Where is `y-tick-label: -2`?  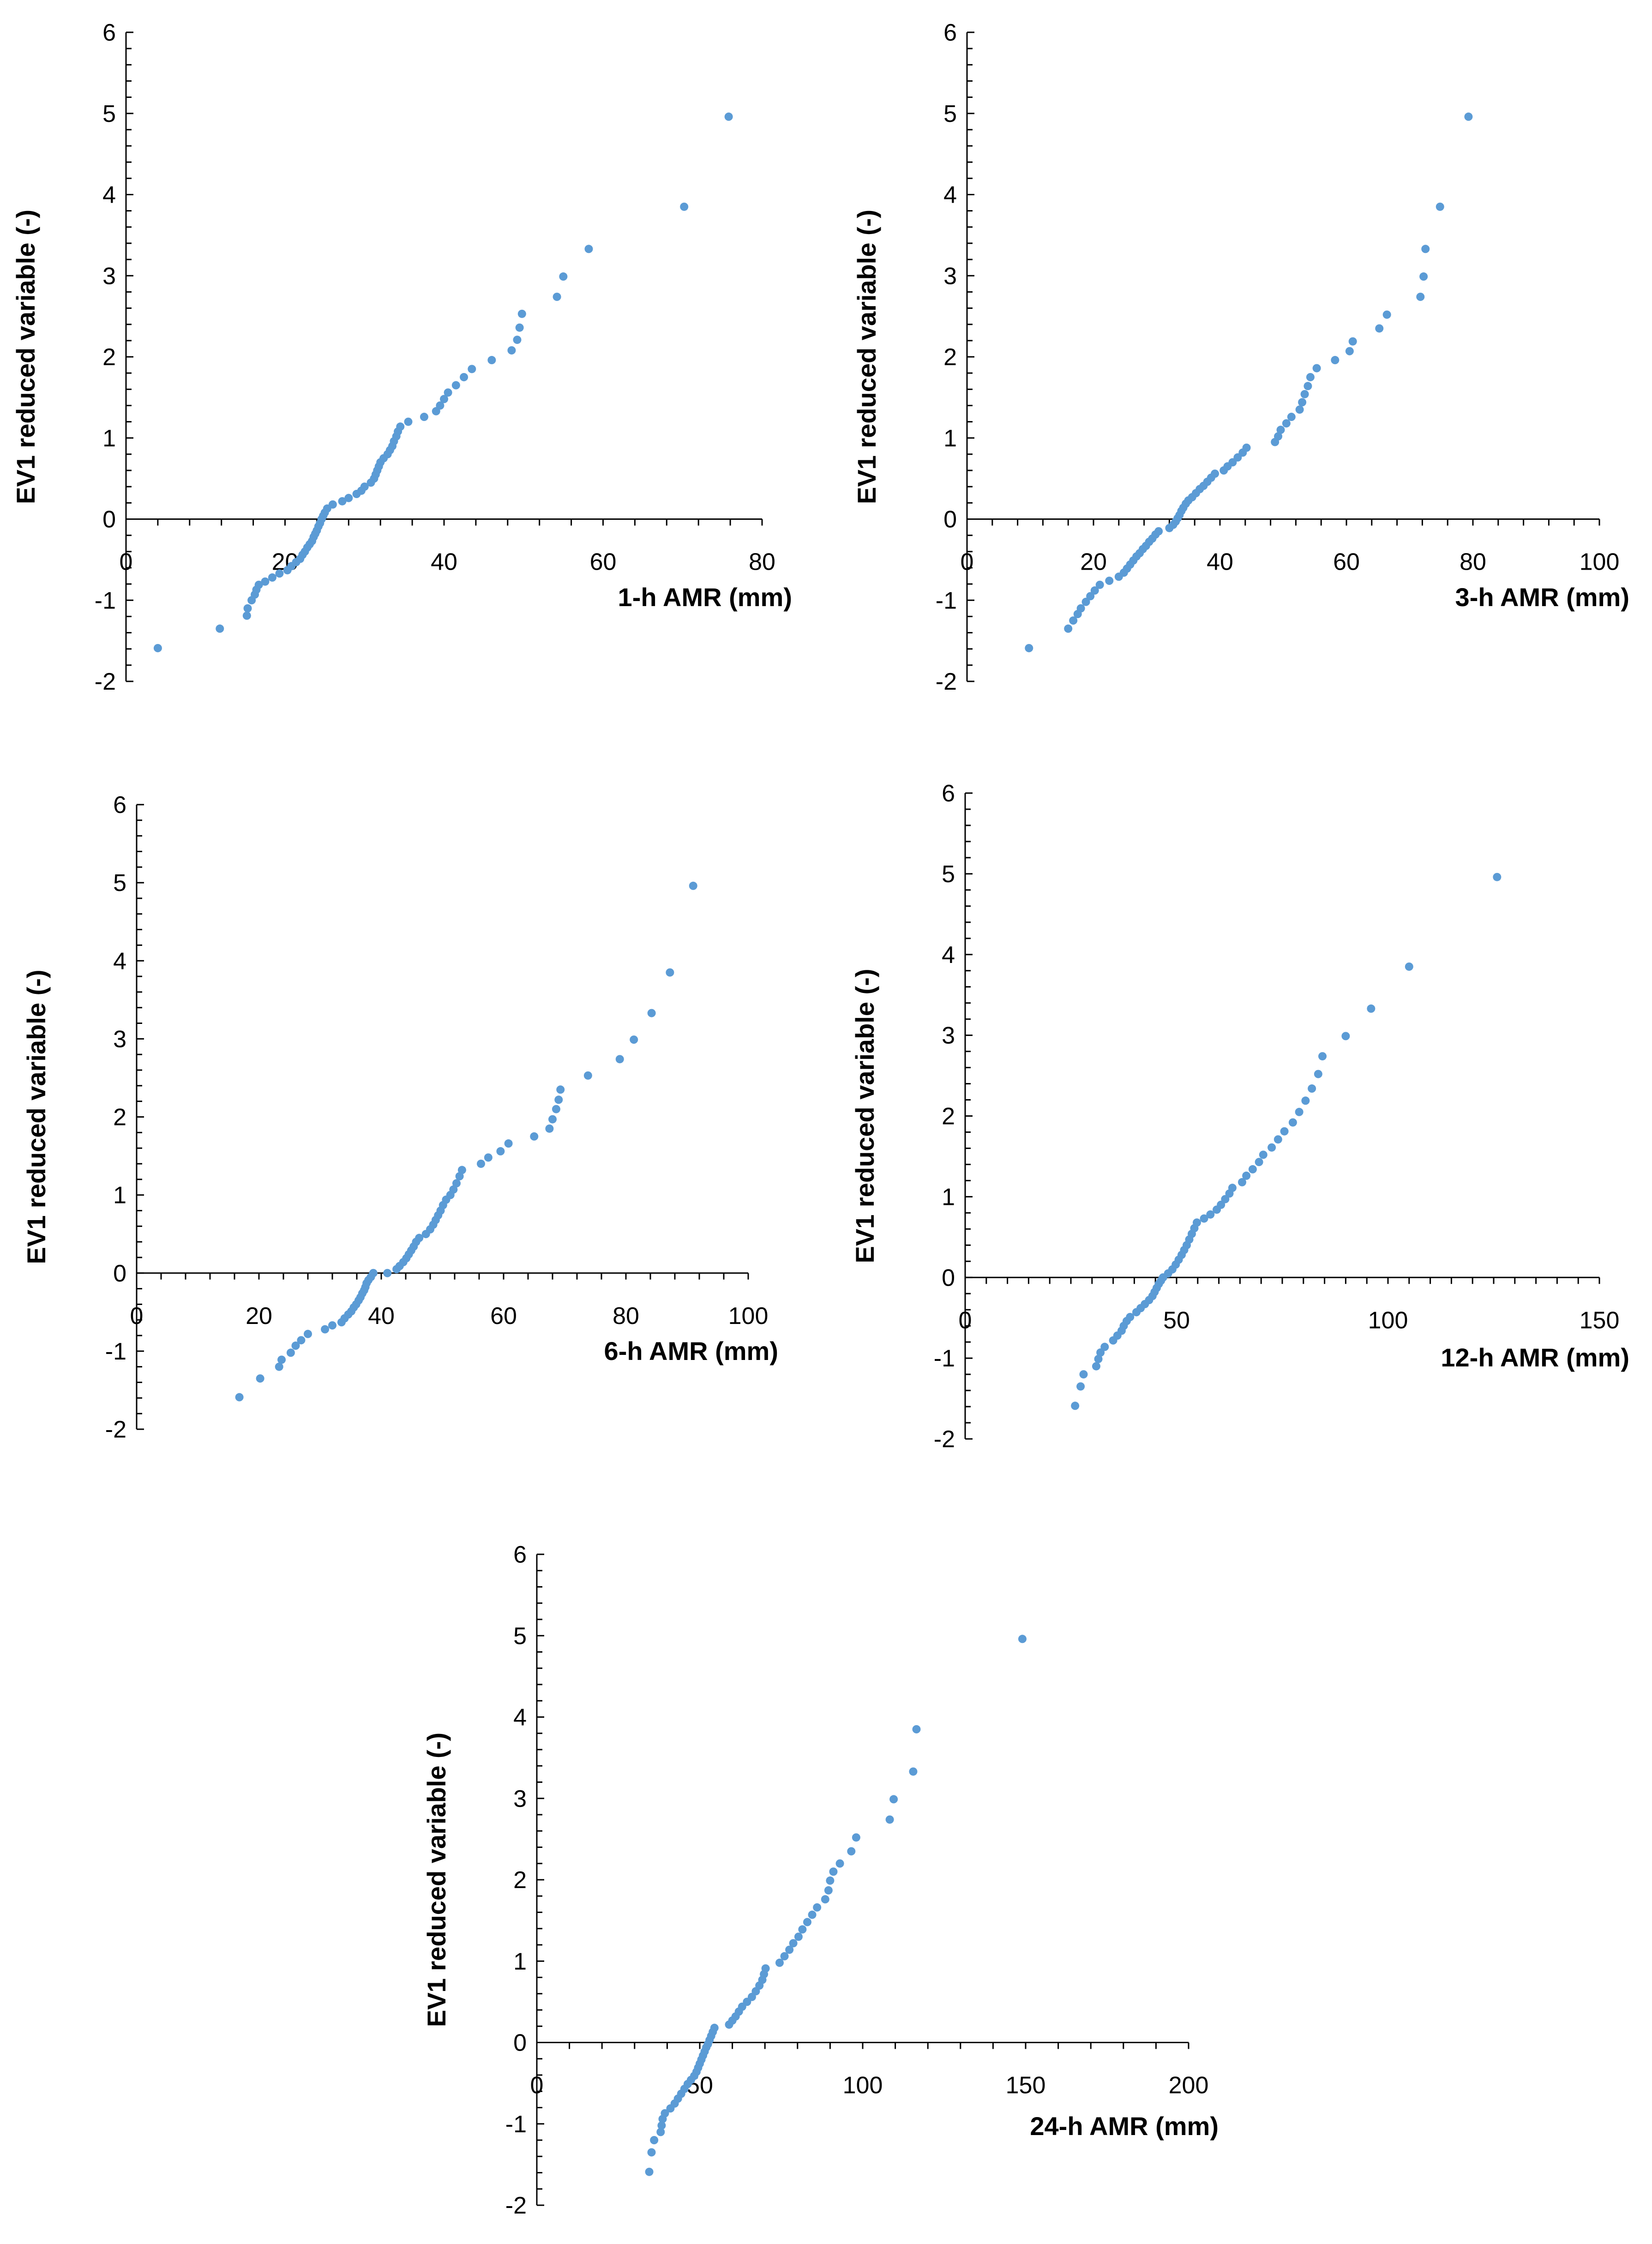
y-tick-label: -2 is located at coordinates (105, 681).